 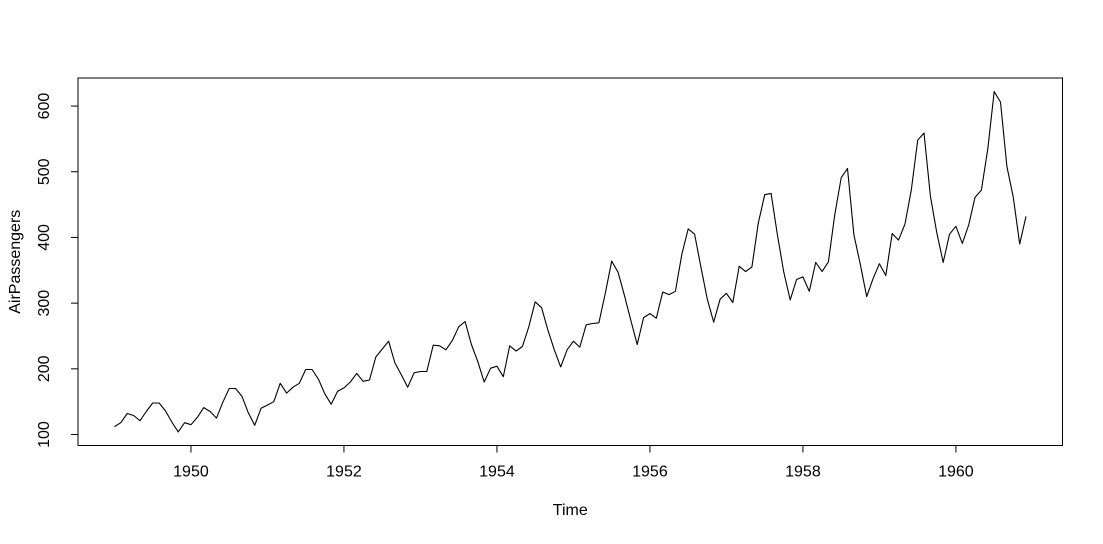 What do you see at coordinates (44, 303) in the screenshot?
I see `y-axis-tick-label: 300` at bounding box center [44, 303].